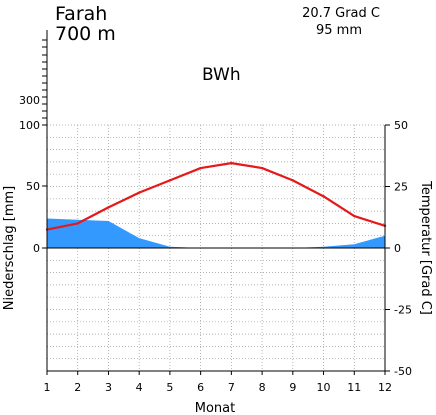 The width and height of the screenshot is (436, 415). I want to click on x-tick-label: 10, so click(324, 387).